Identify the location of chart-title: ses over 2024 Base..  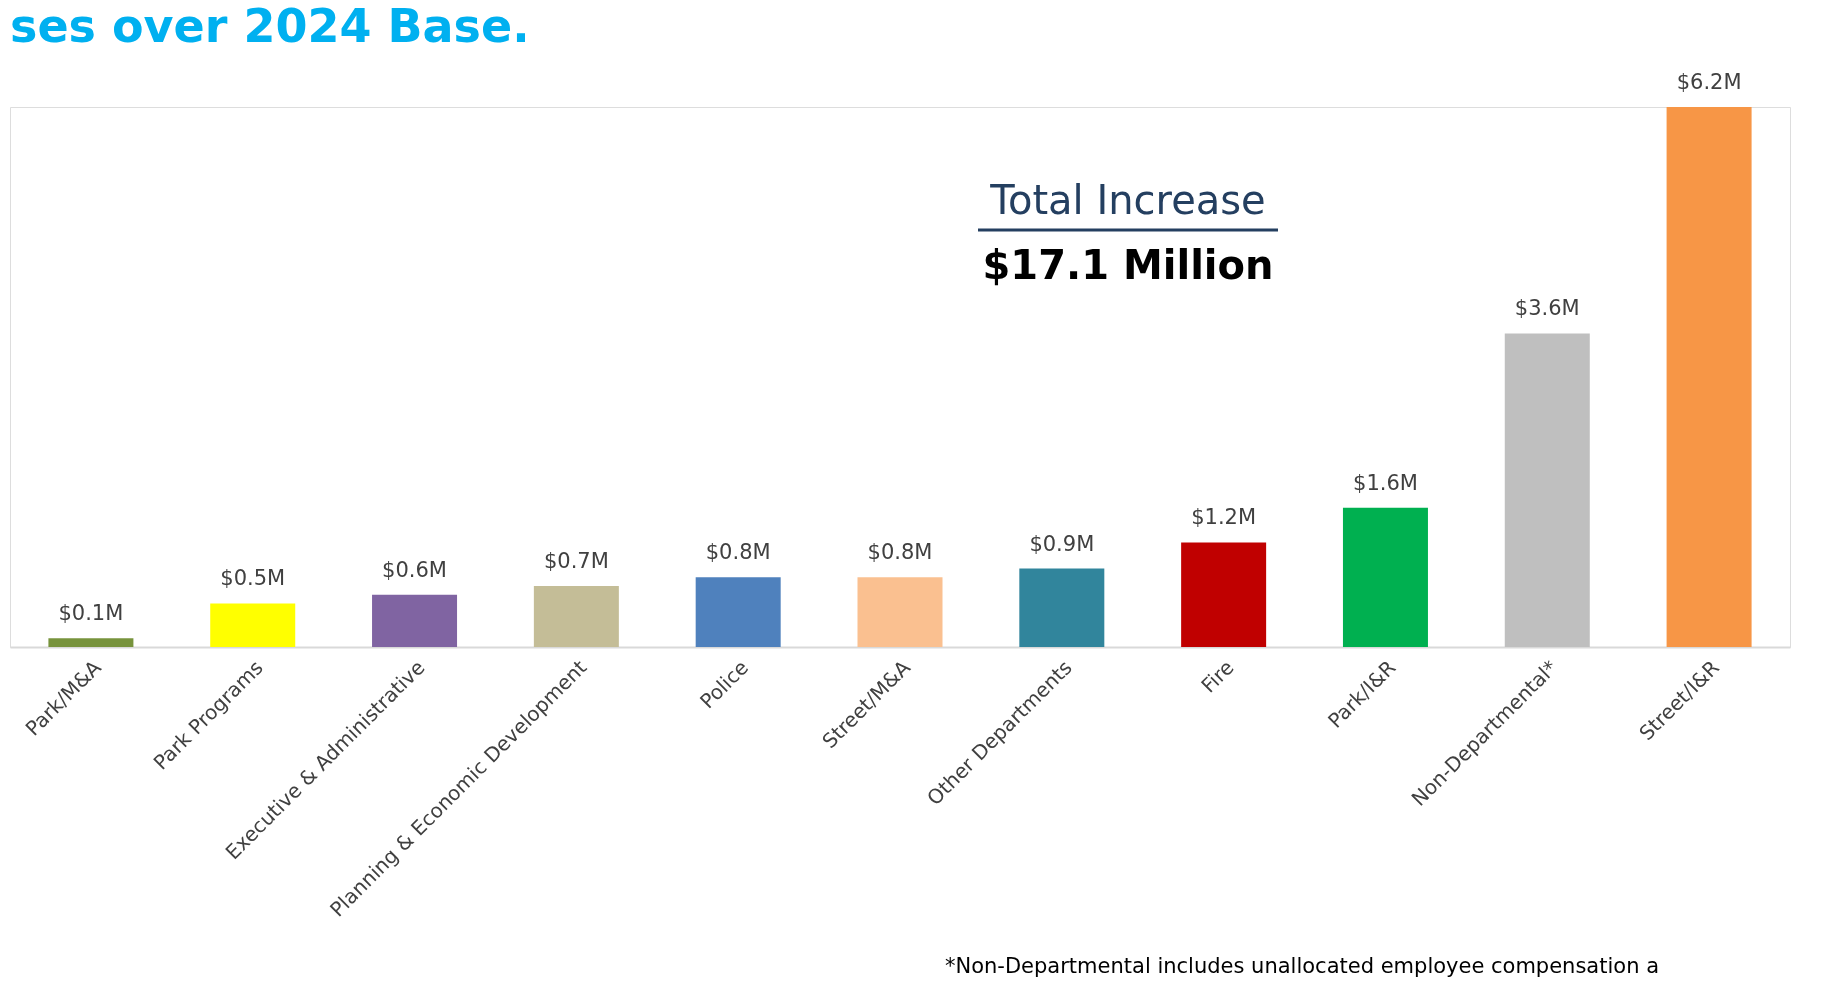
(270, 26).